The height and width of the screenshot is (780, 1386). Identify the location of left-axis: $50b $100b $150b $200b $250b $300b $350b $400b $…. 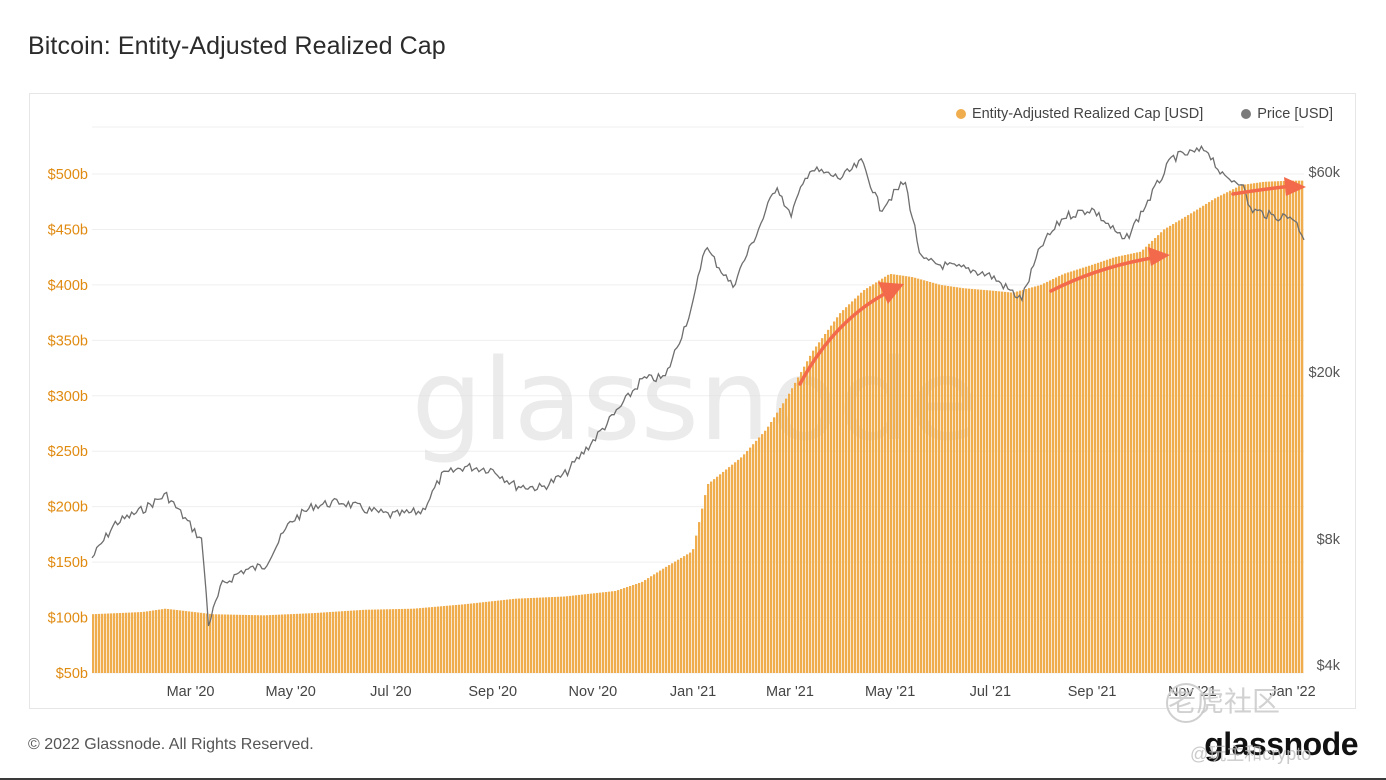
(68, 424).